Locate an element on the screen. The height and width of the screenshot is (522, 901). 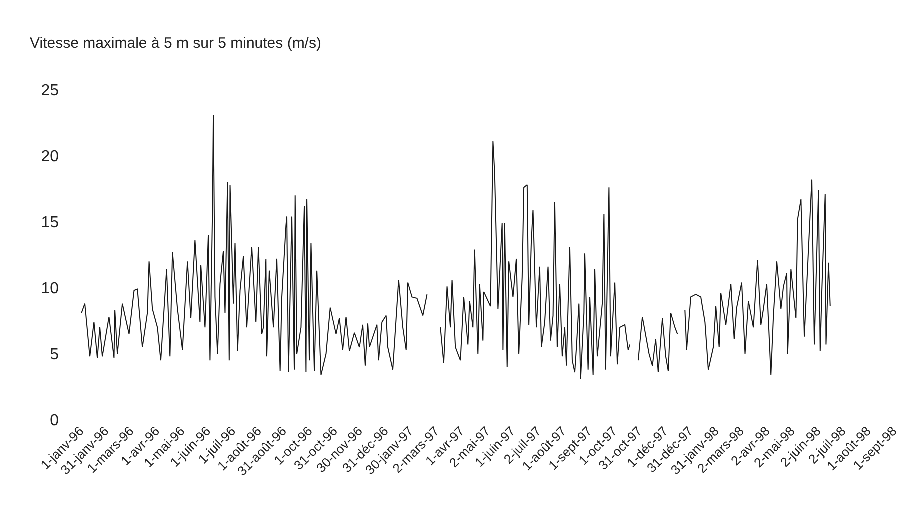
y-tick-label: 15 is located at coordinates (50, 223).